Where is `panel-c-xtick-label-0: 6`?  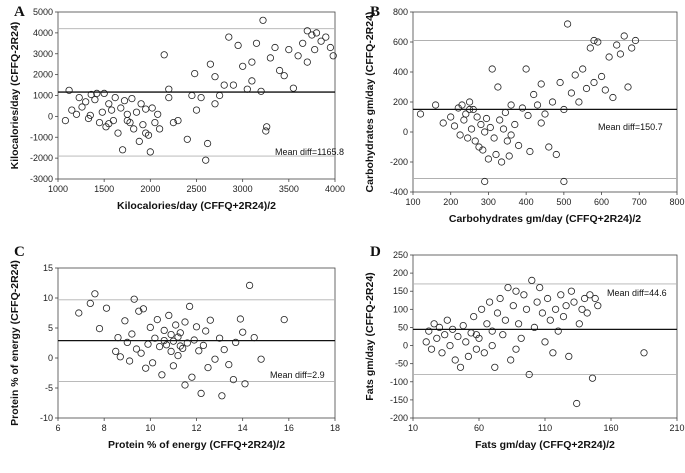
panel-c-xtick-label-0: 6 is located at coordinates (57, 428).